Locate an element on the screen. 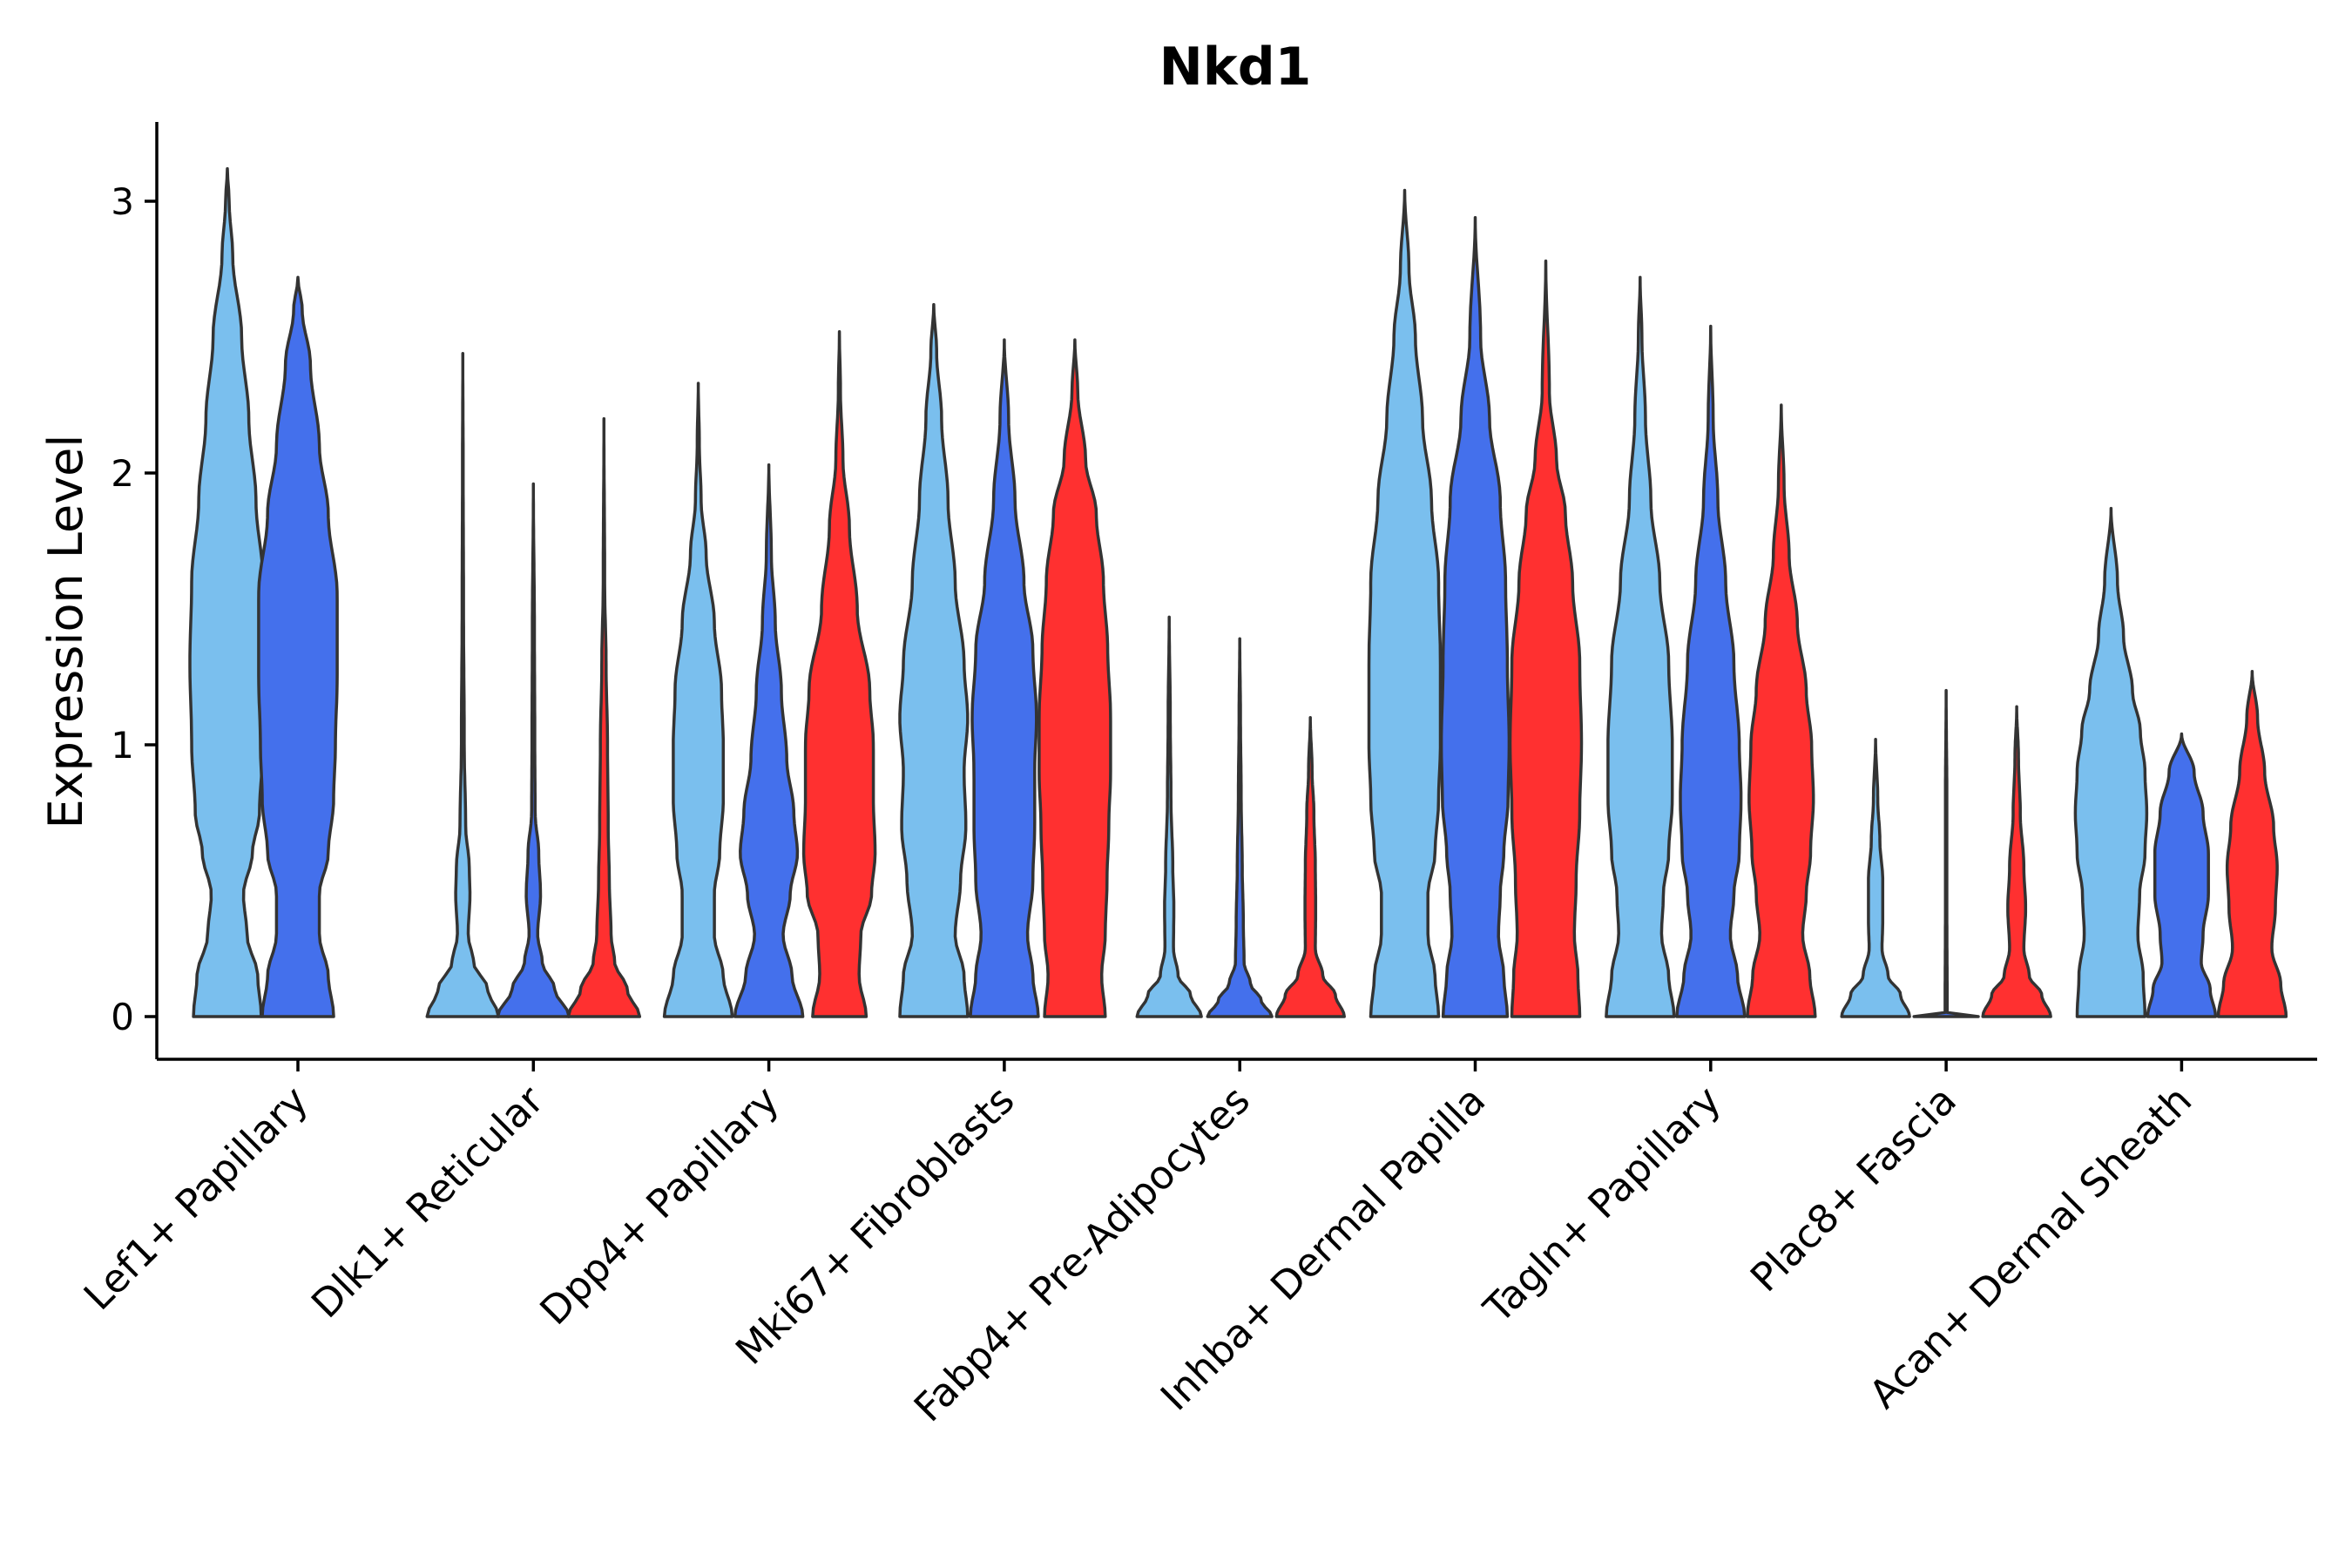 This screenshot has width=2352, height=1568. y-axis-ticks: 0 1 2 3 is located at coordinates (134, 609).